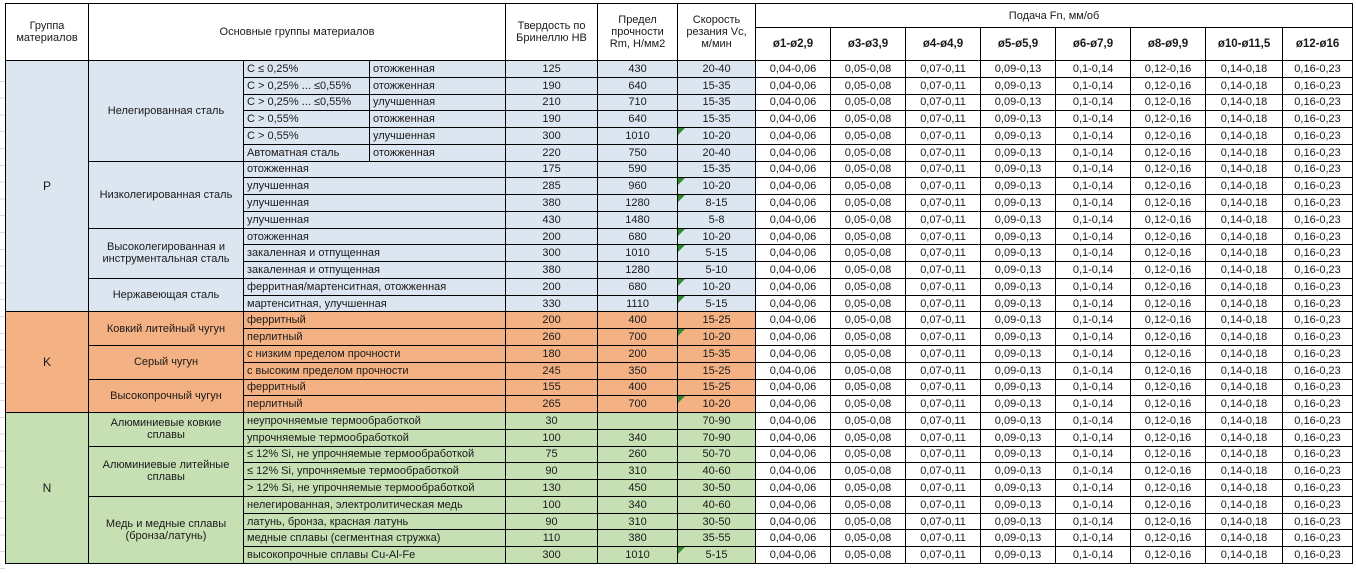 Image resolution: width=1356 pixels, height=573 pixels. What do you see at coordinates (166, 194) in the screenshot?
I see `material-subgroup-cell: Низколегированная сталь` at bounding box center [166, 194].